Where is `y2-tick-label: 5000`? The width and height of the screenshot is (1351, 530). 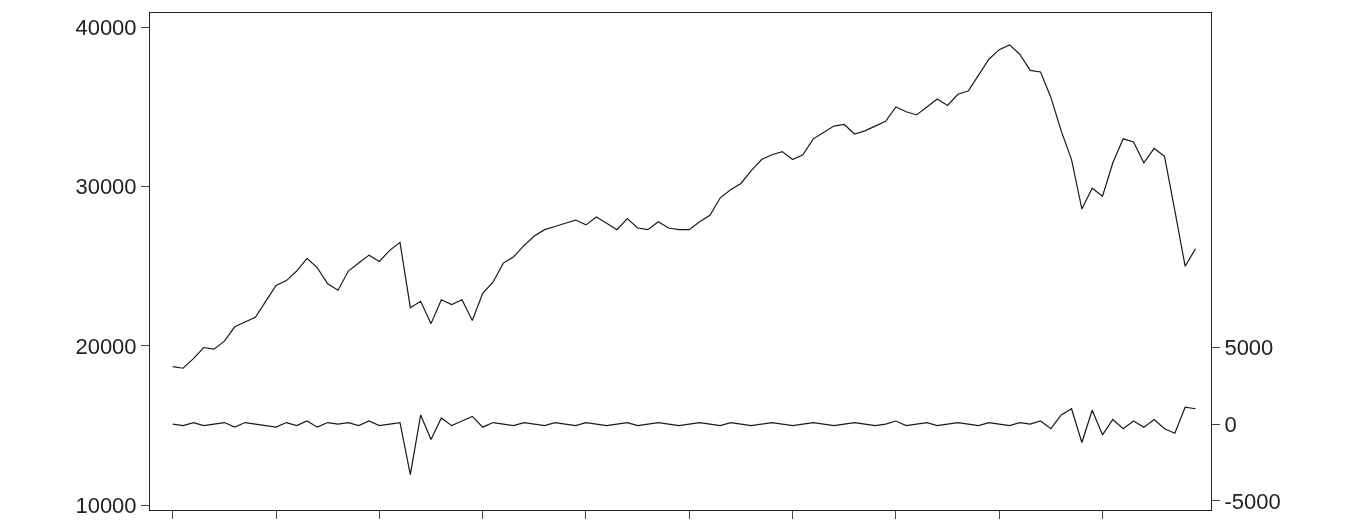
y2-tick-label: 5000 is located at coordinates (1249, 348).